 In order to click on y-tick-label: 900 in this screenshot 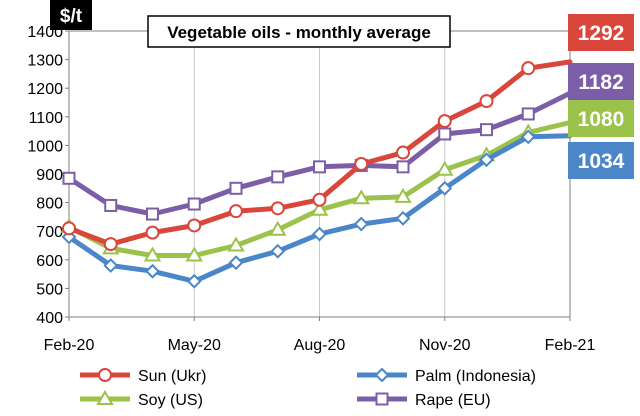, I will do `click(49, 175)`.